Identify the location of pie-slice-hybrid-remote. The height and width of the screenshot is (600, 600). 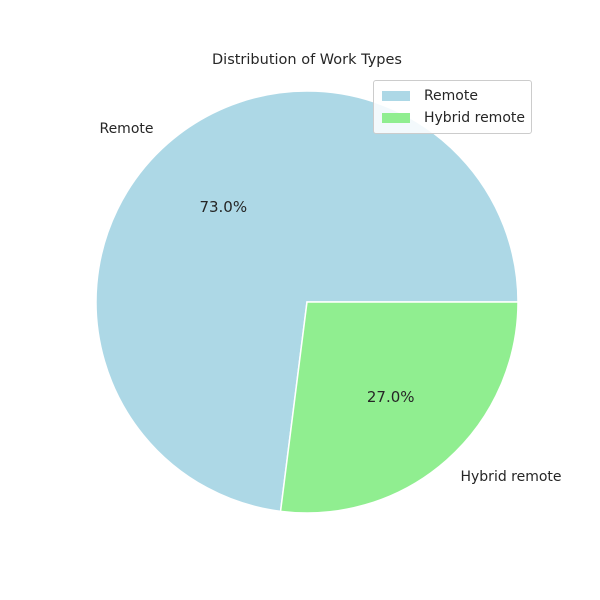
(399, 407).